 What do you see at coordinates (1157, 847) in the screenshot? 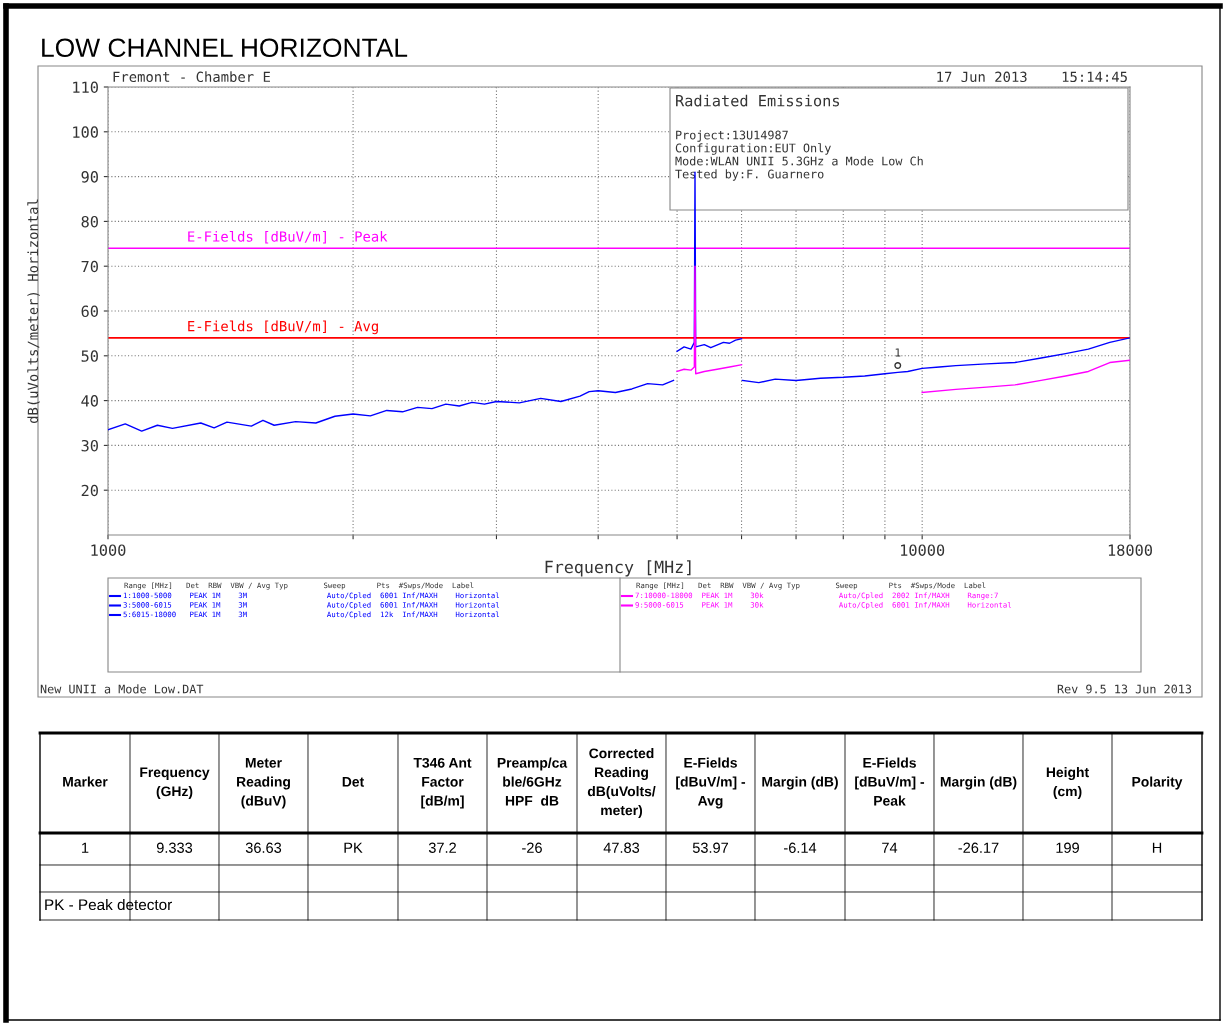
I see `text: H` at bounding box center [1157, 847].